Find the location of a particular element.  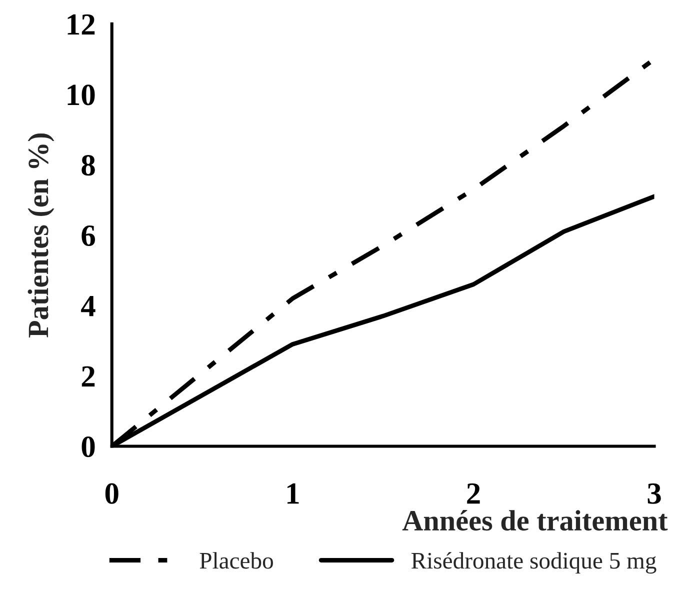

x-tick-label: 2 is located at coordinates (473, 493).